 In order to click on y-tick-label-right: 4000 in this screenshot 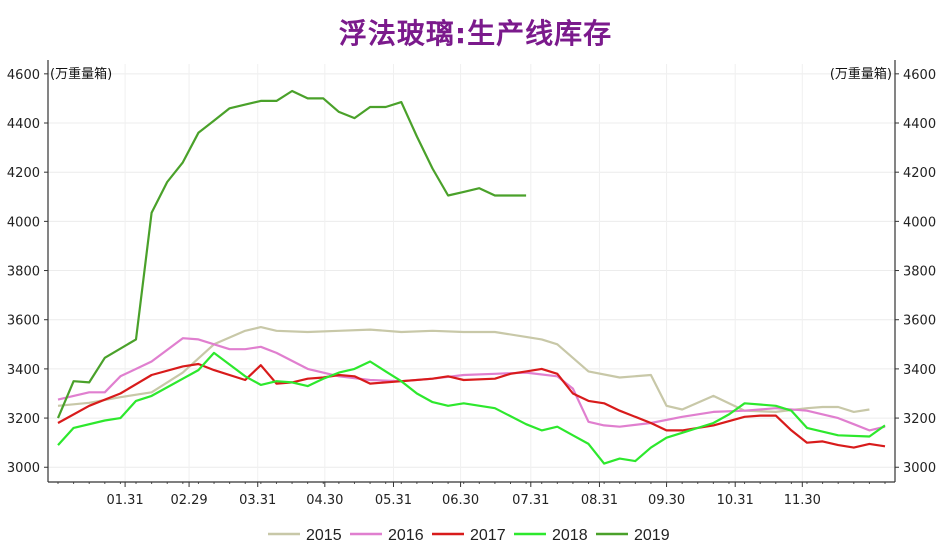, I will do `click(919, 222)`.